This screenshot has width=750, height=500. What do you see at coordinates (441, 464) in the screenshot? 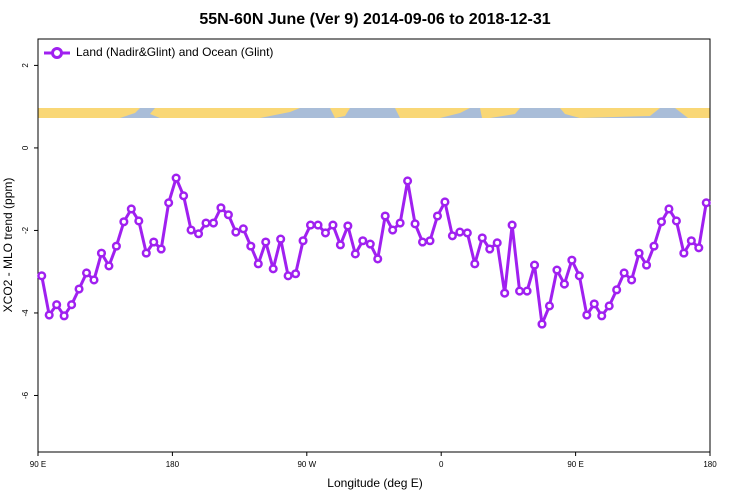
I see `x-tick-label: 0` at bounding box center [441, 464].